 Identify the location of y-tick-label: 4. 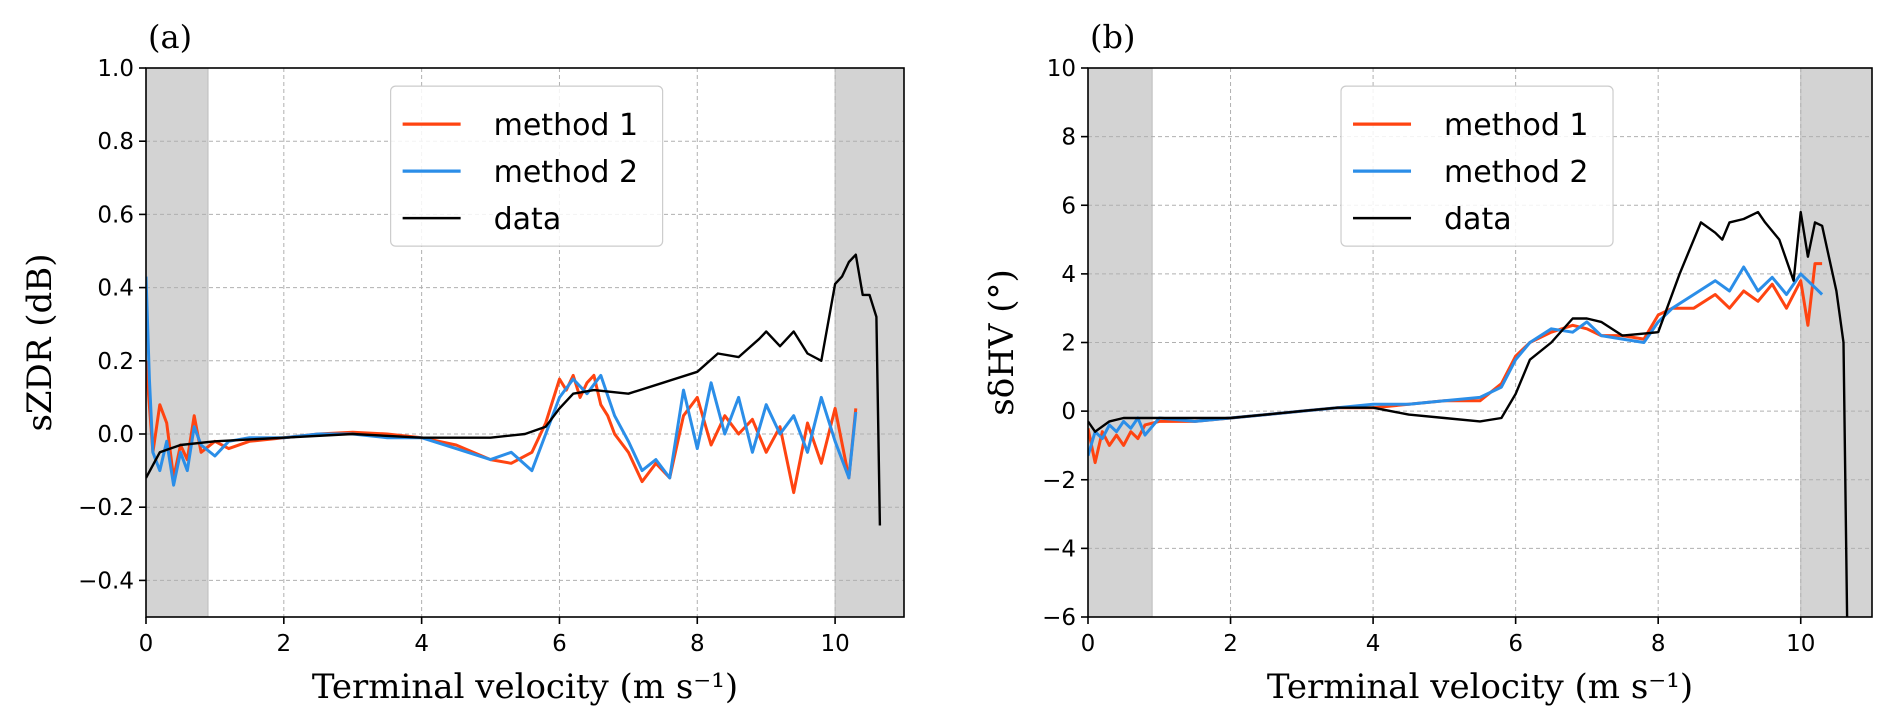
(1068, 275).